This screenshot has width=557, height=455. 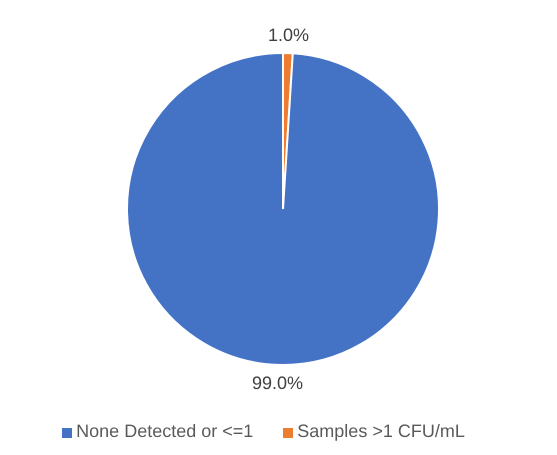 I want to click on data-label: 1.0%, so click(x=288, y=35).